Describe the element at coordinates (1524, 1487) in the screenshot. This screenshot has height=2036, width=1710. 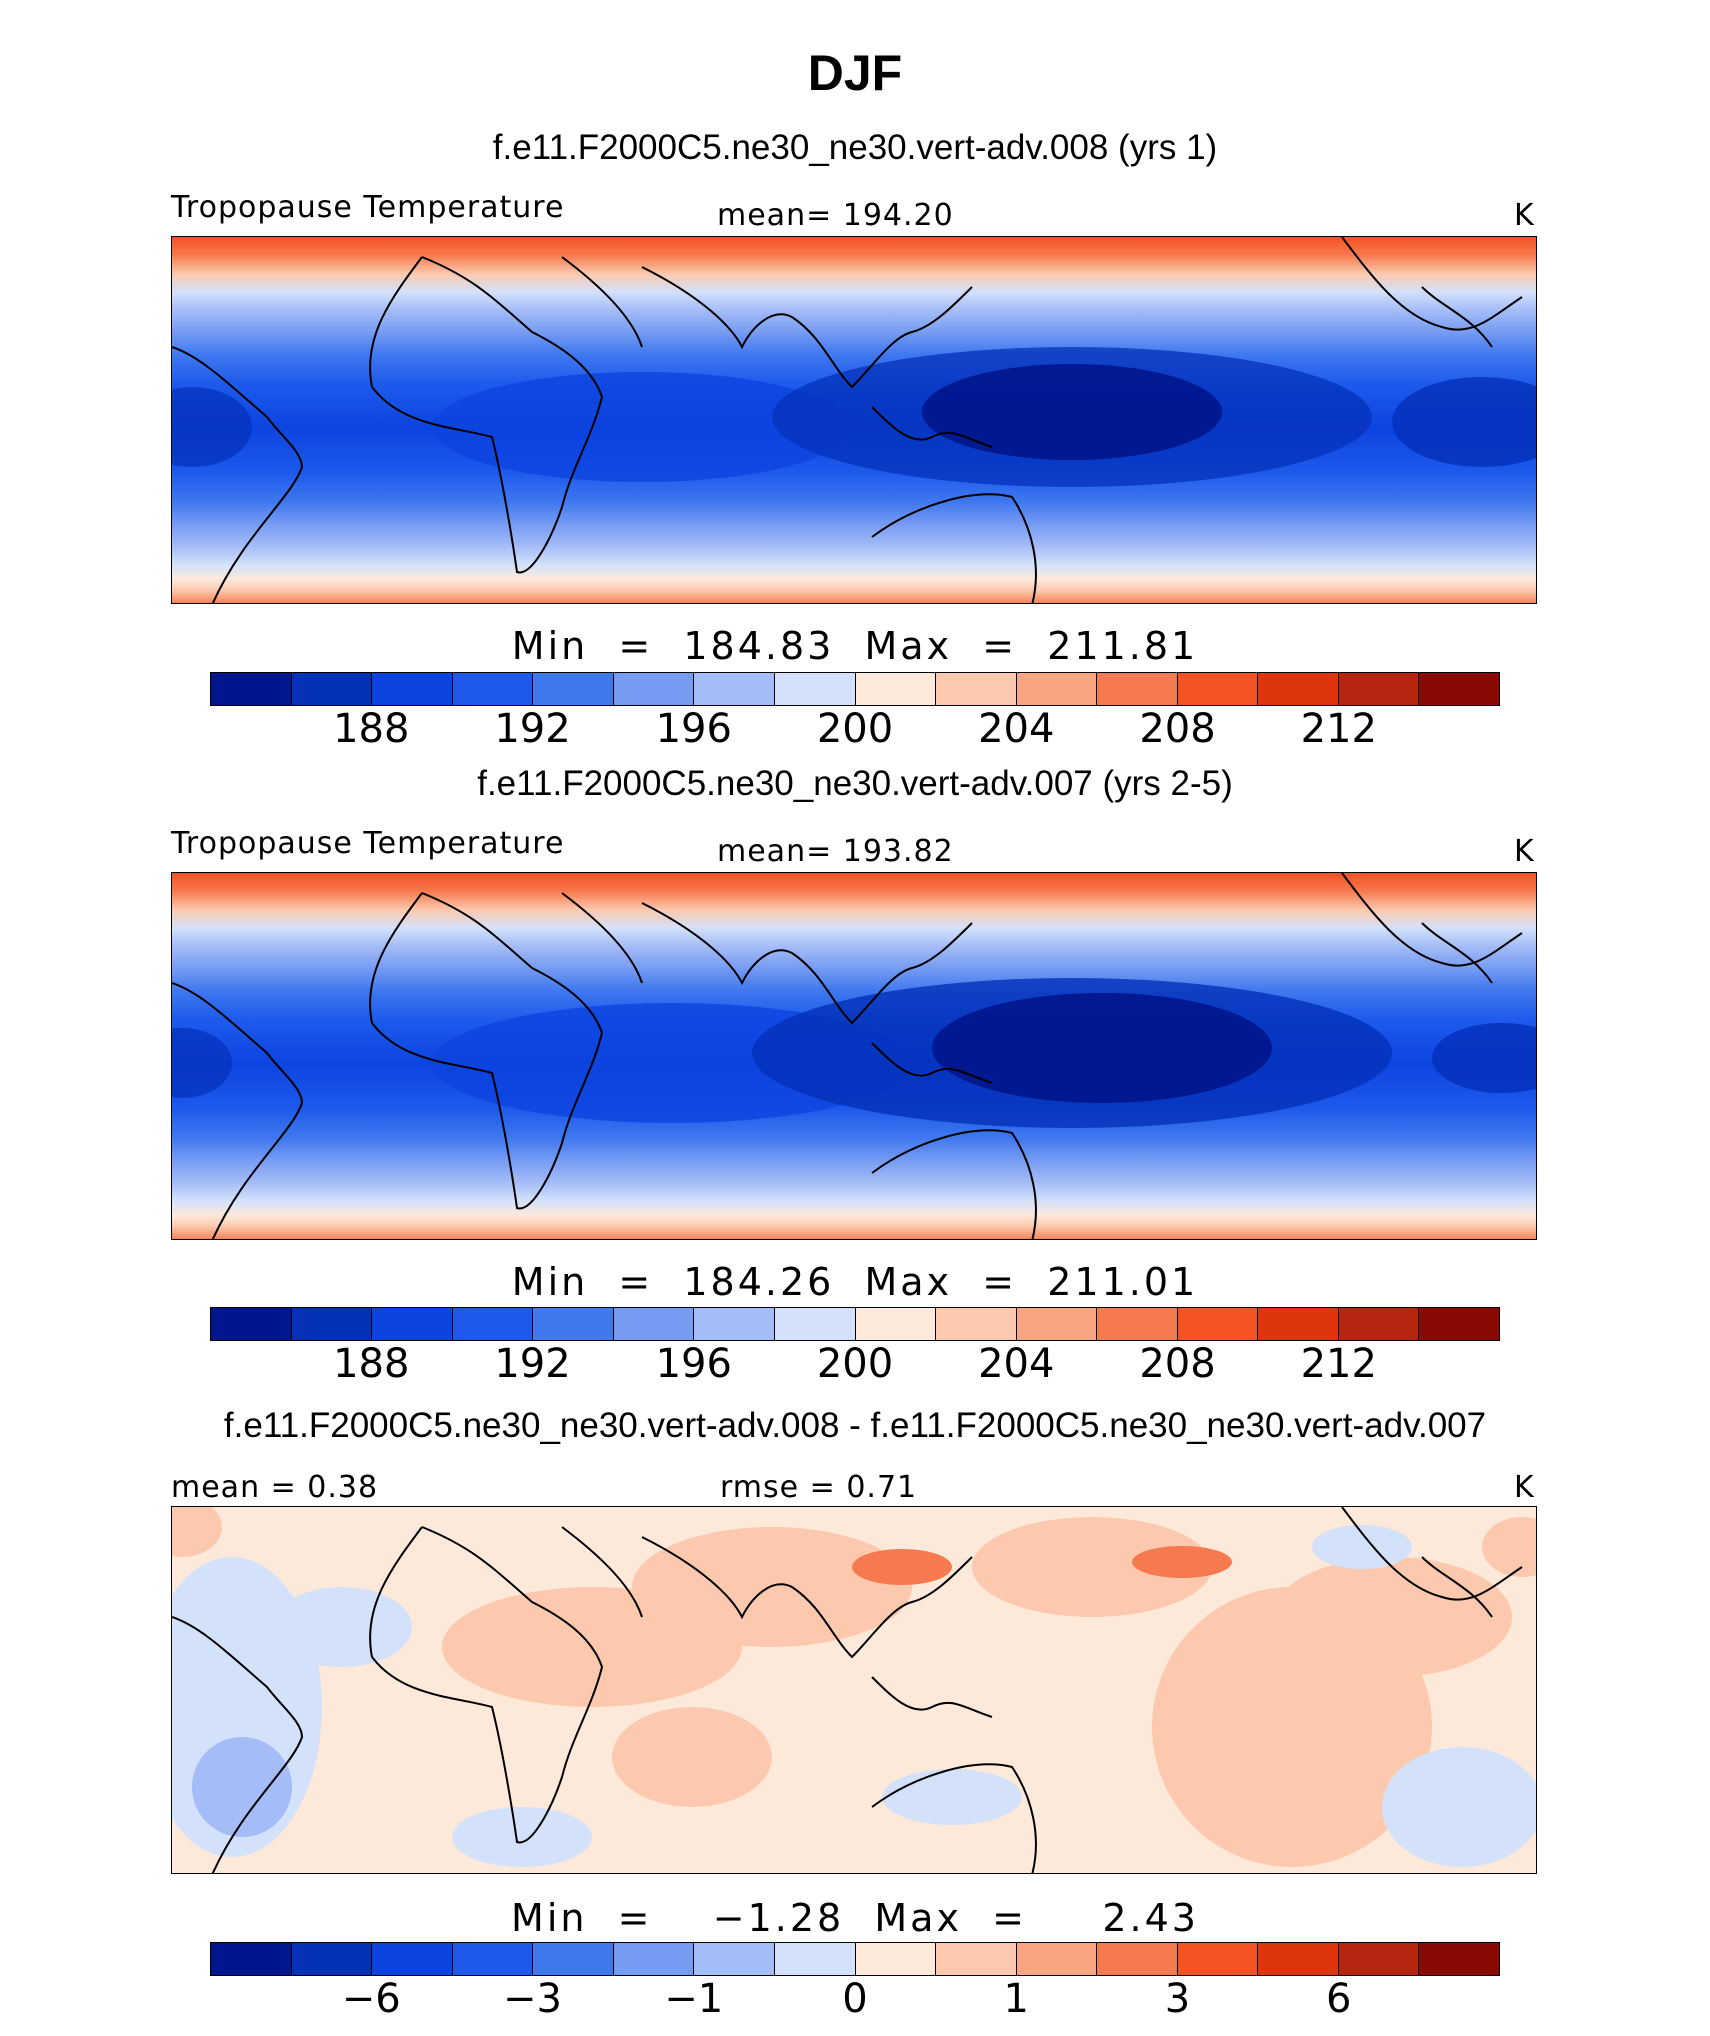
I see `panel3-units-label: K` at that location.